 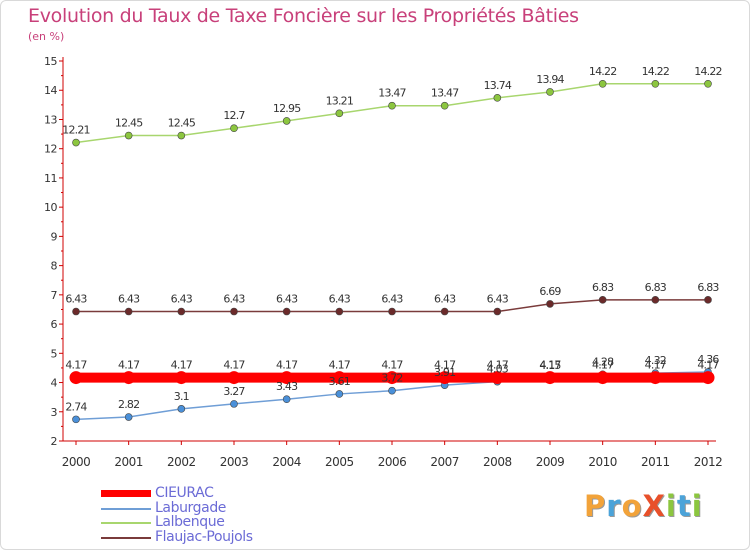 I want to click on data-label: 12.7, so click(x=234, y=115).